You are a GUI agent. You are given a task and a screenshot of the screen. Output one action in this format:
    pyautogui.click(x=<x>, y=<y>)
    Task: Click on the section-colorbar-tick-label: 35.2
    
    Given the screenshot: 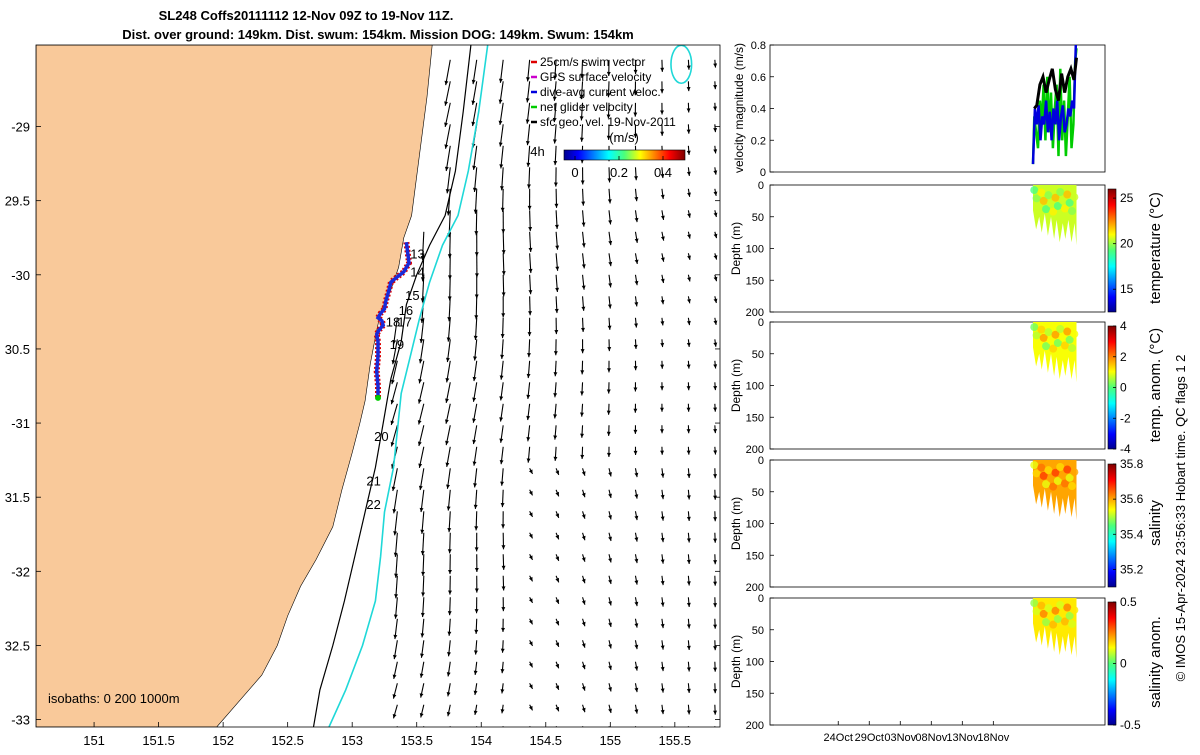 What is the action you would take?
    pyautogui.click(x=1132, y=569)
    